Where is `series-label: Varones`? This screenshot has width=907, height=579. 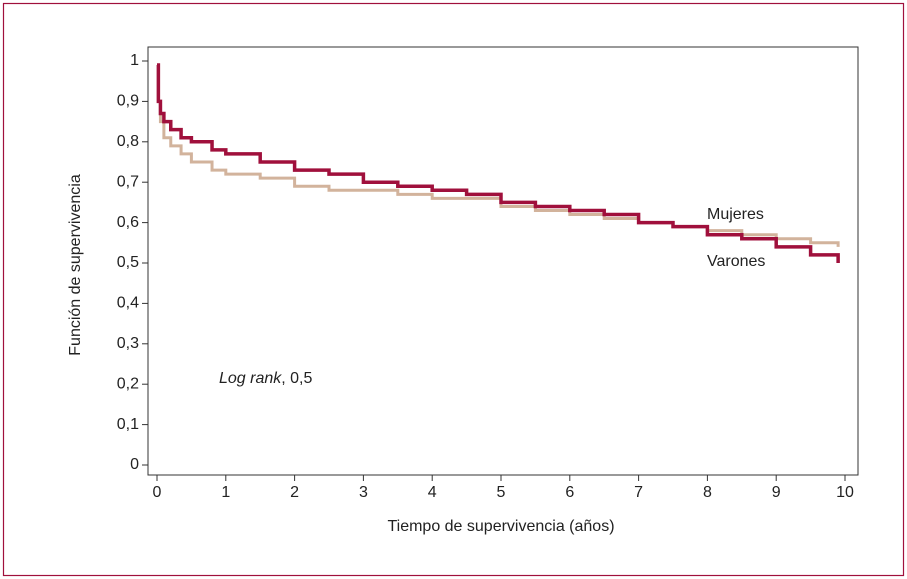 series-label: Varones is located at coordinates (736, 261).